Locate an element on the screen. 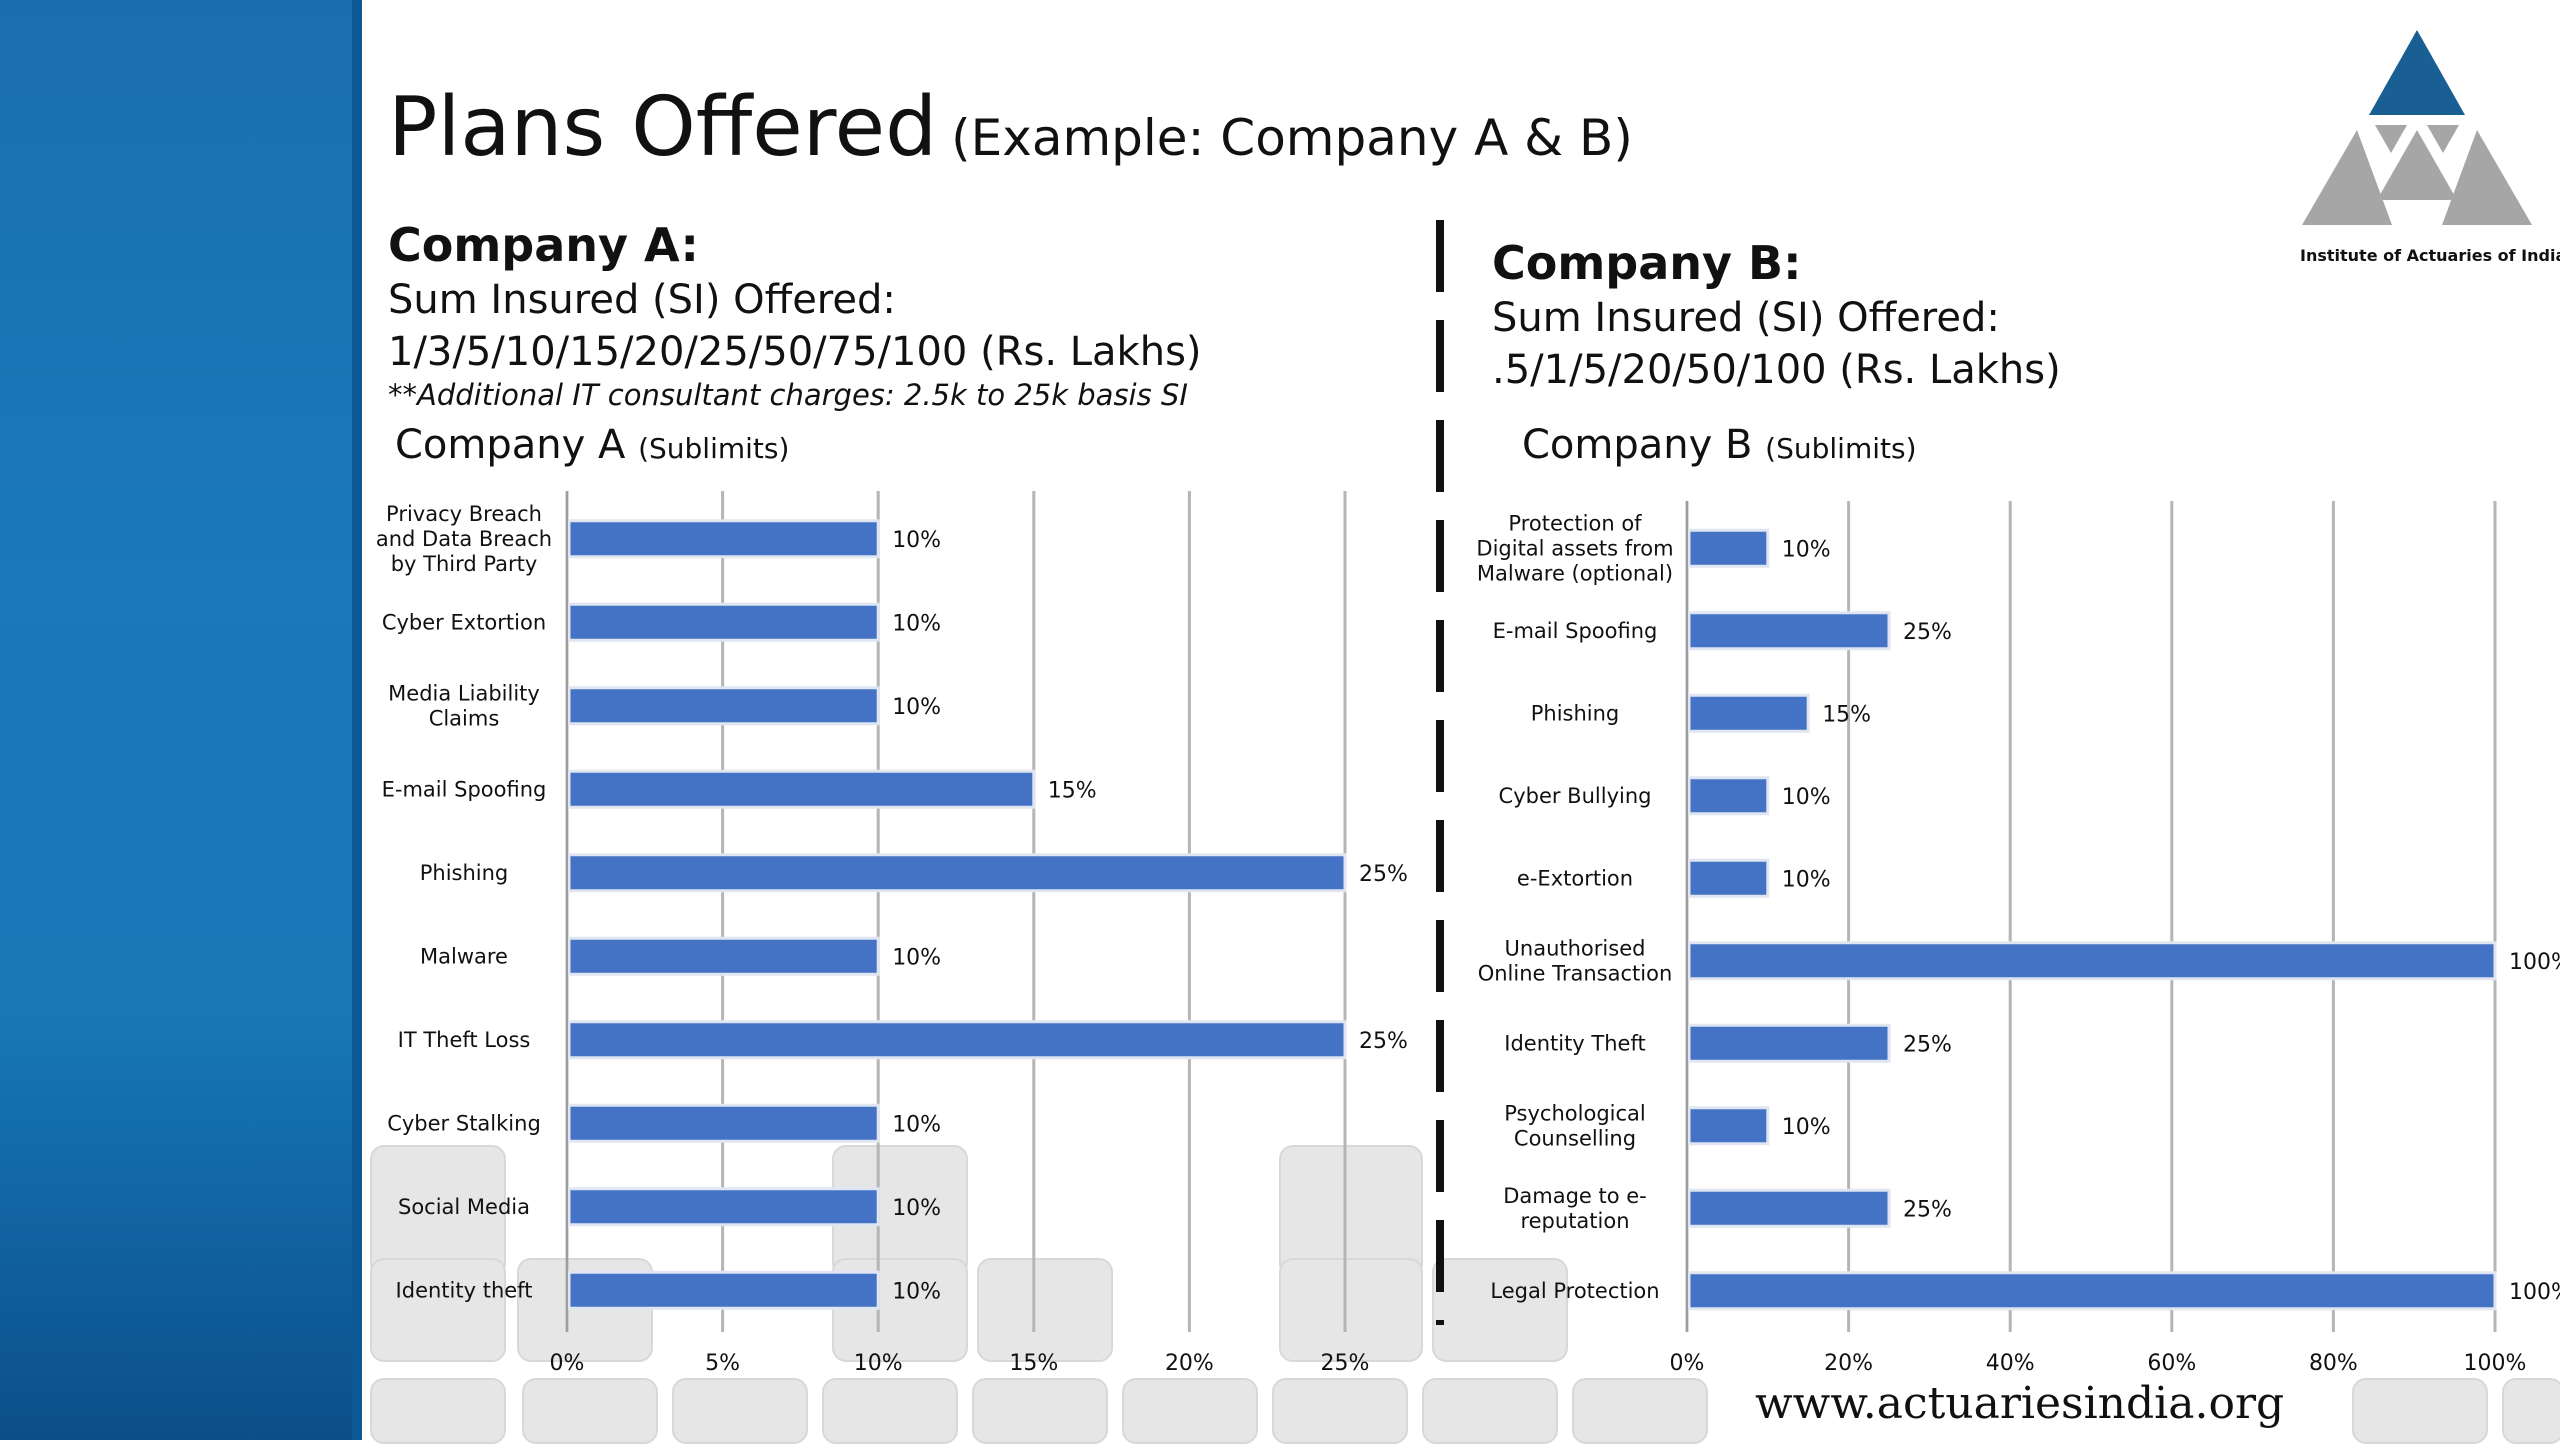  company-b-category-label: Psychological Counselling is located at coordinates (1574, 1125).